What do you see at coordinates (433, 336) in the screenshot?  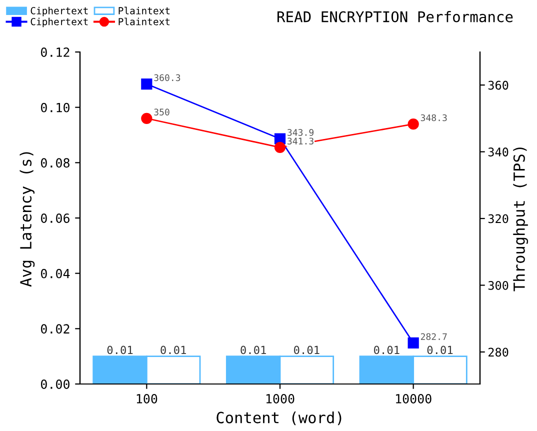 I see `data-label: 282.7` at bounding box center [433, 336].